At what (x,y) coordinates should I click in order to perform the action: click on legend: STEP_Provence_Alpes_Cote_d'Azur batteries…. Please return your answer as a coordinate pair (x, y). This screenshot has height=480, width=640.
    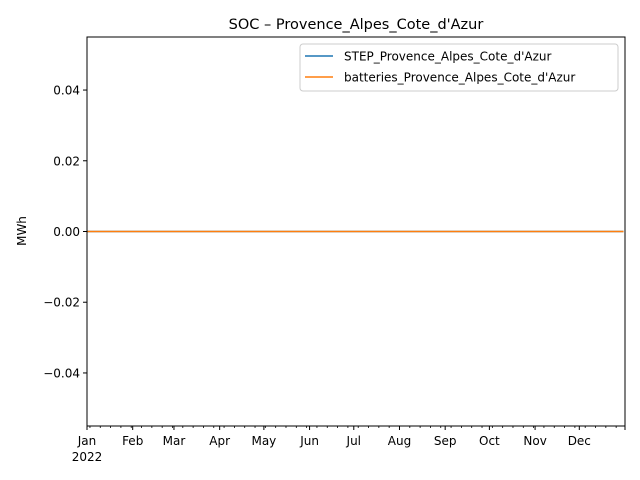
    Looking at the image, I should click on (459, 67).